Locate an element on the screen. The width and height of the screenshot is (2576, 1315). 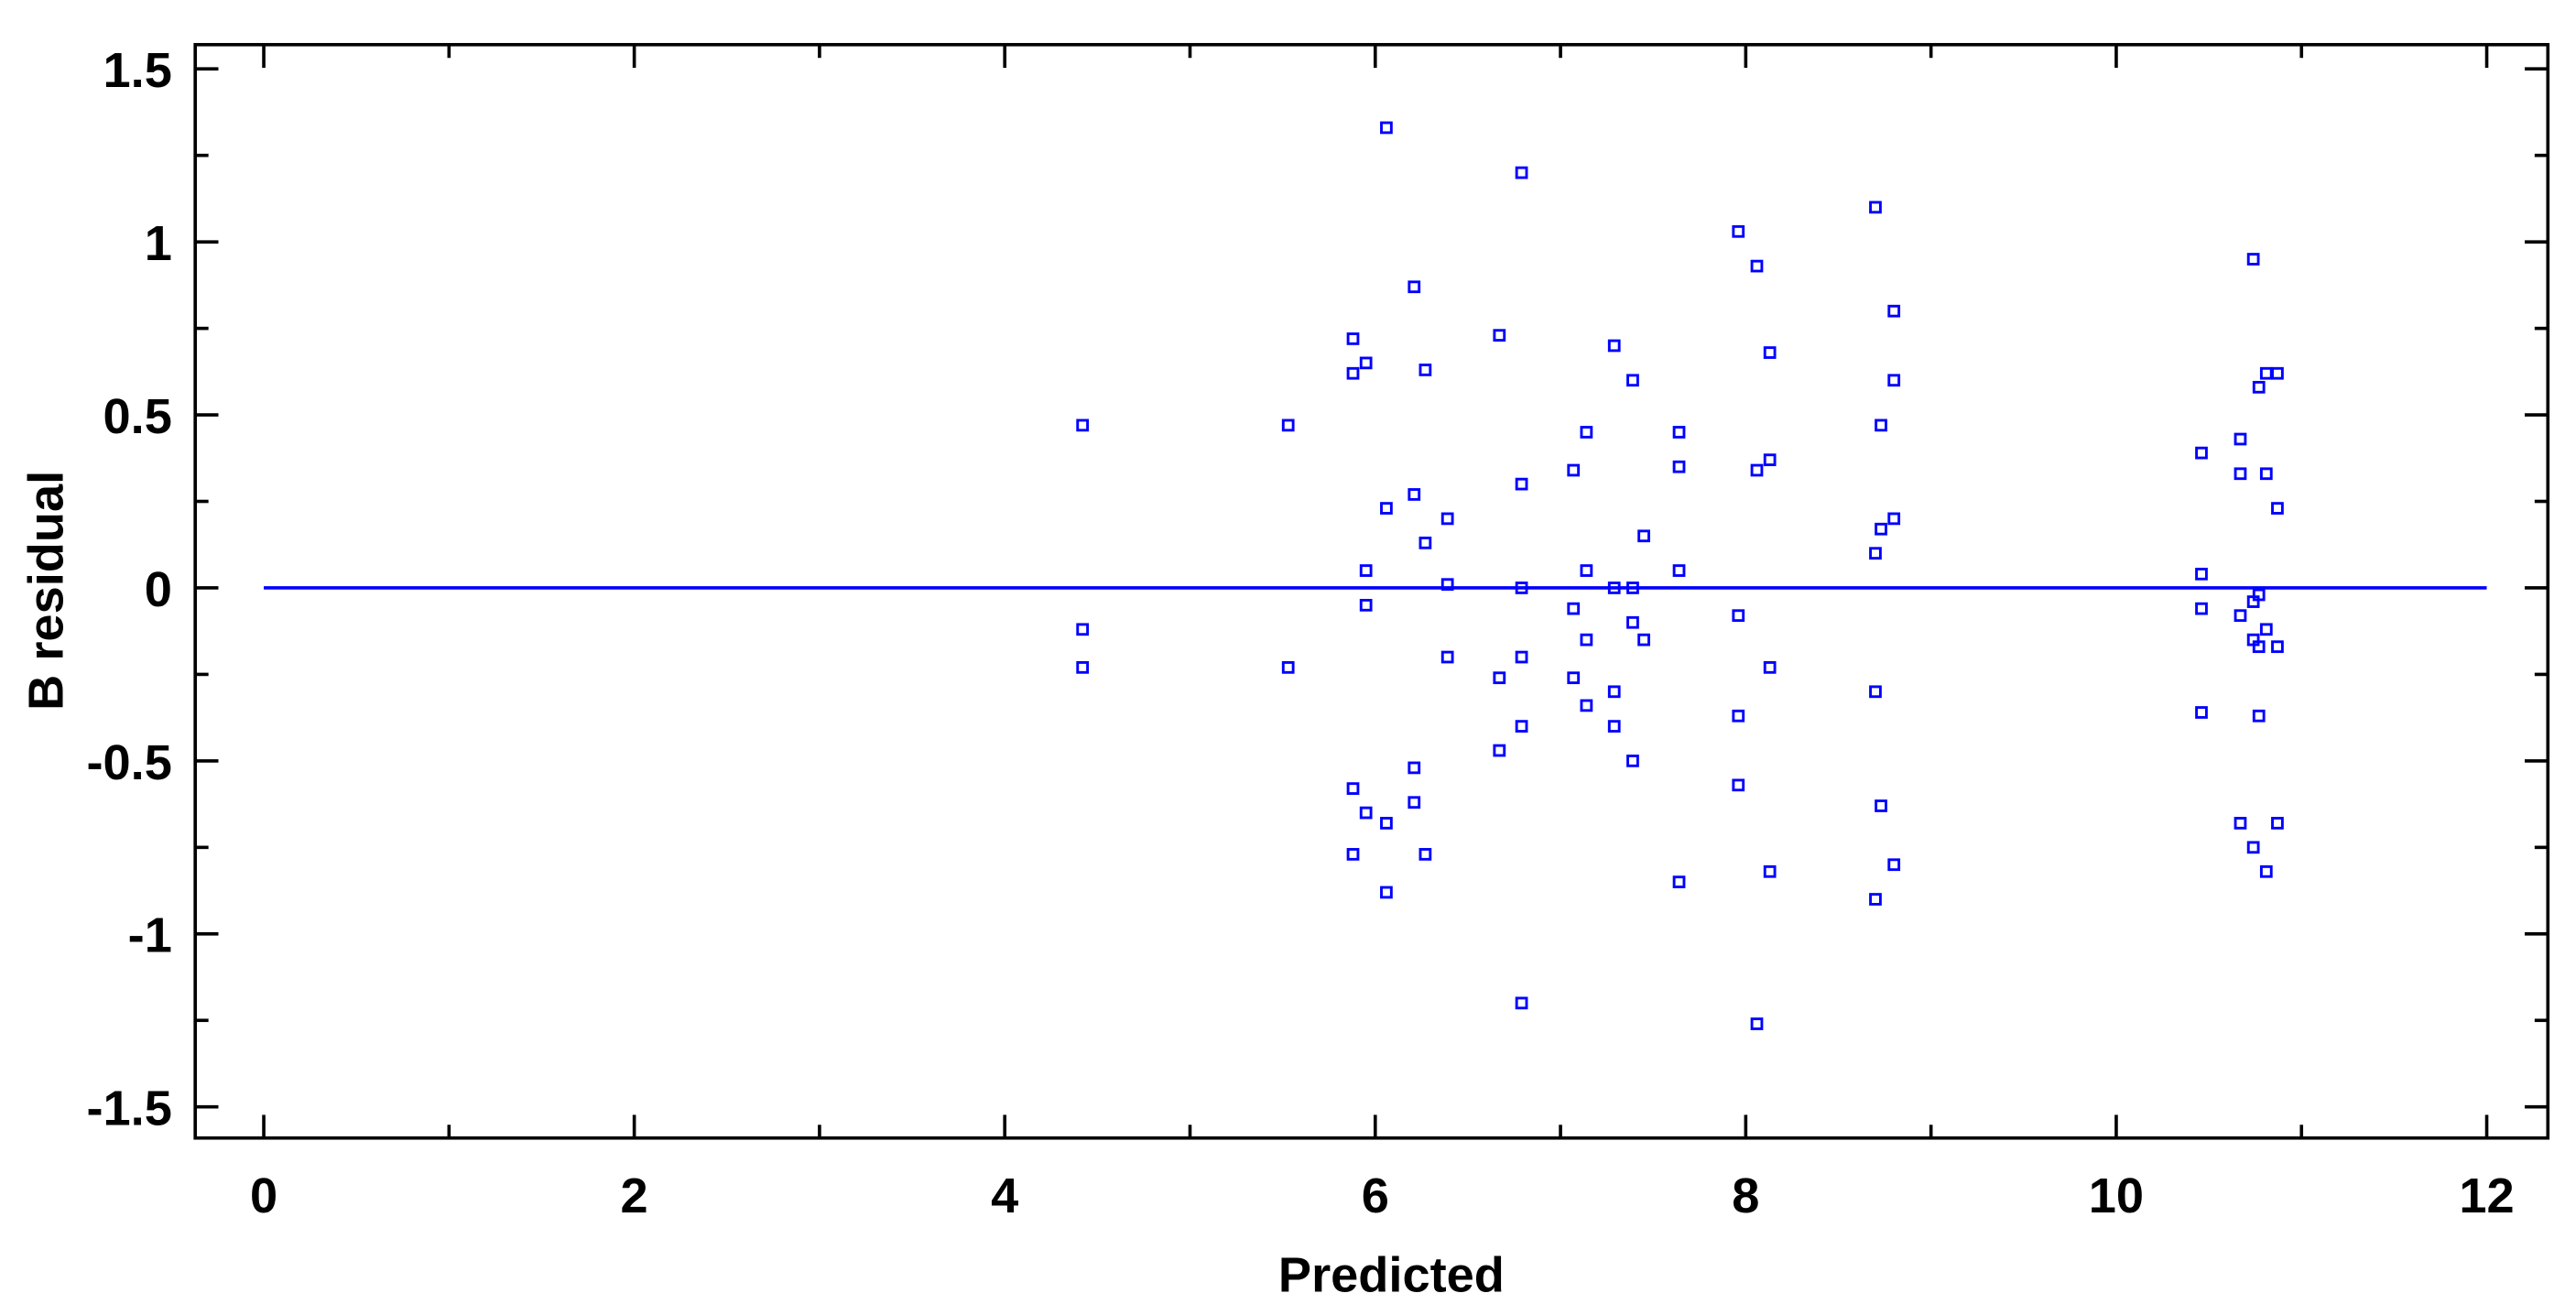
x-tick-label: 2 is located at coordinates (634, 1196).